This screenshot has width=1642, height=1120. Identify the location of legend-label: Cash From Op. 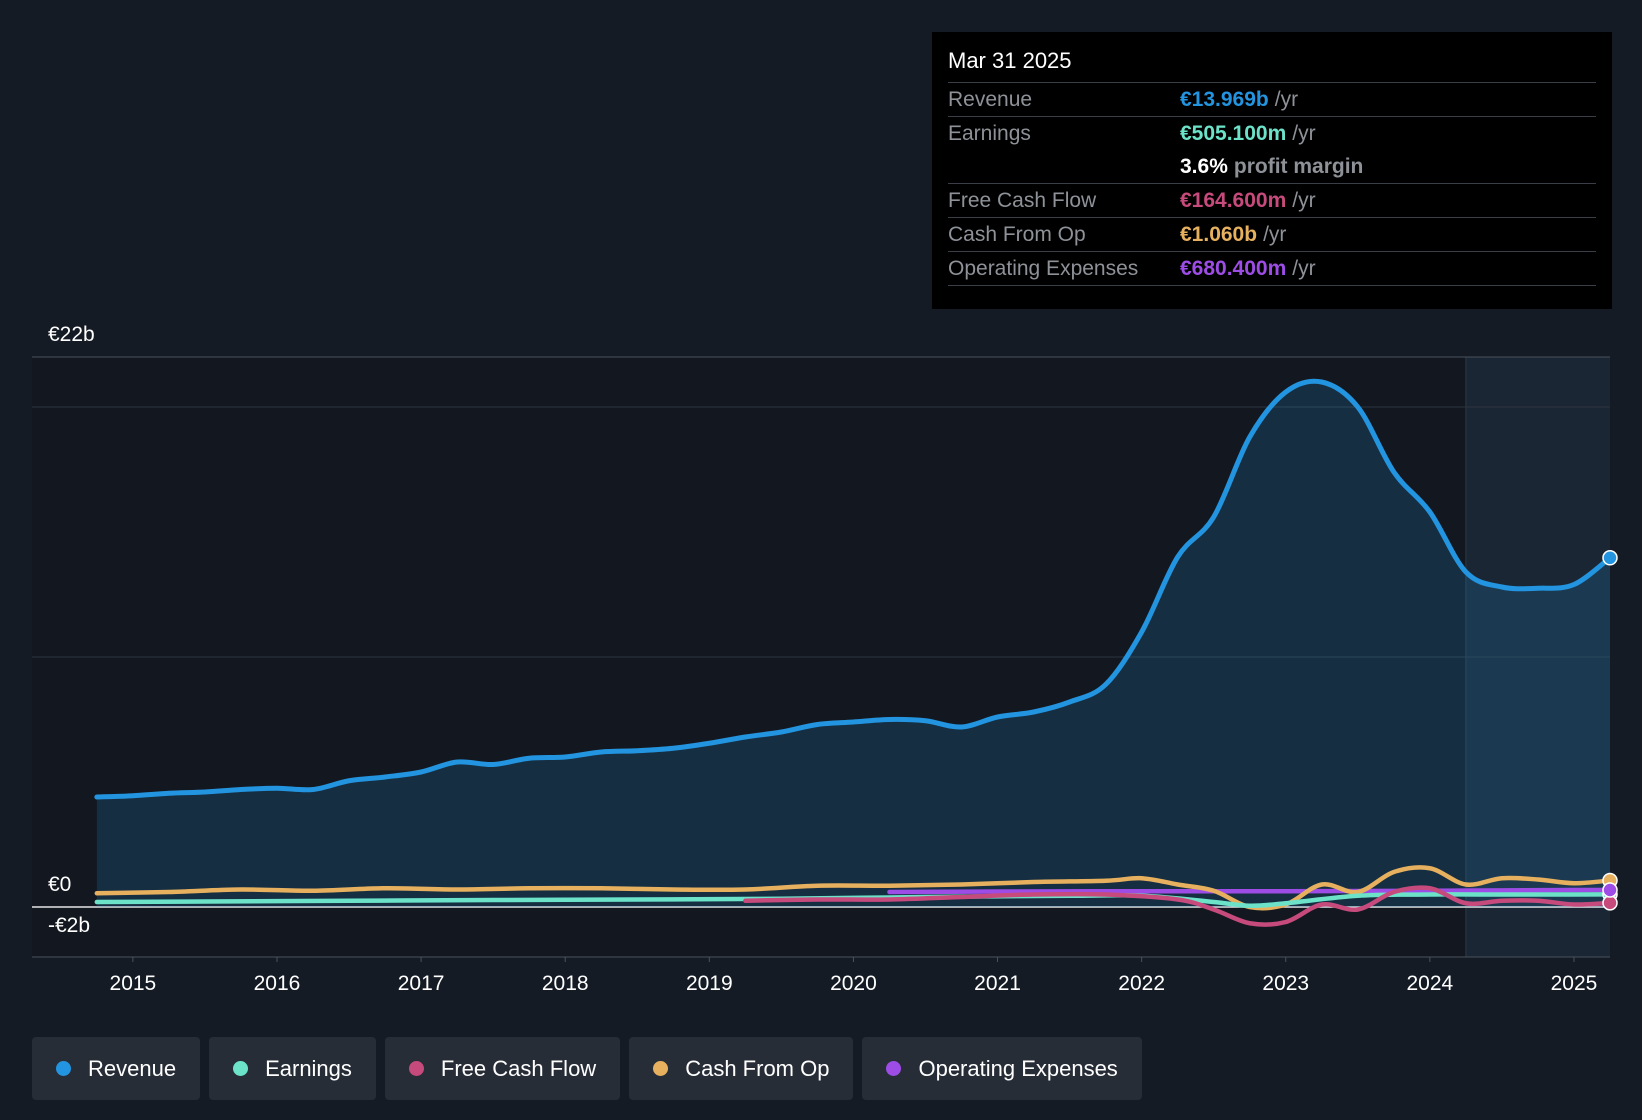
(757, 1068).